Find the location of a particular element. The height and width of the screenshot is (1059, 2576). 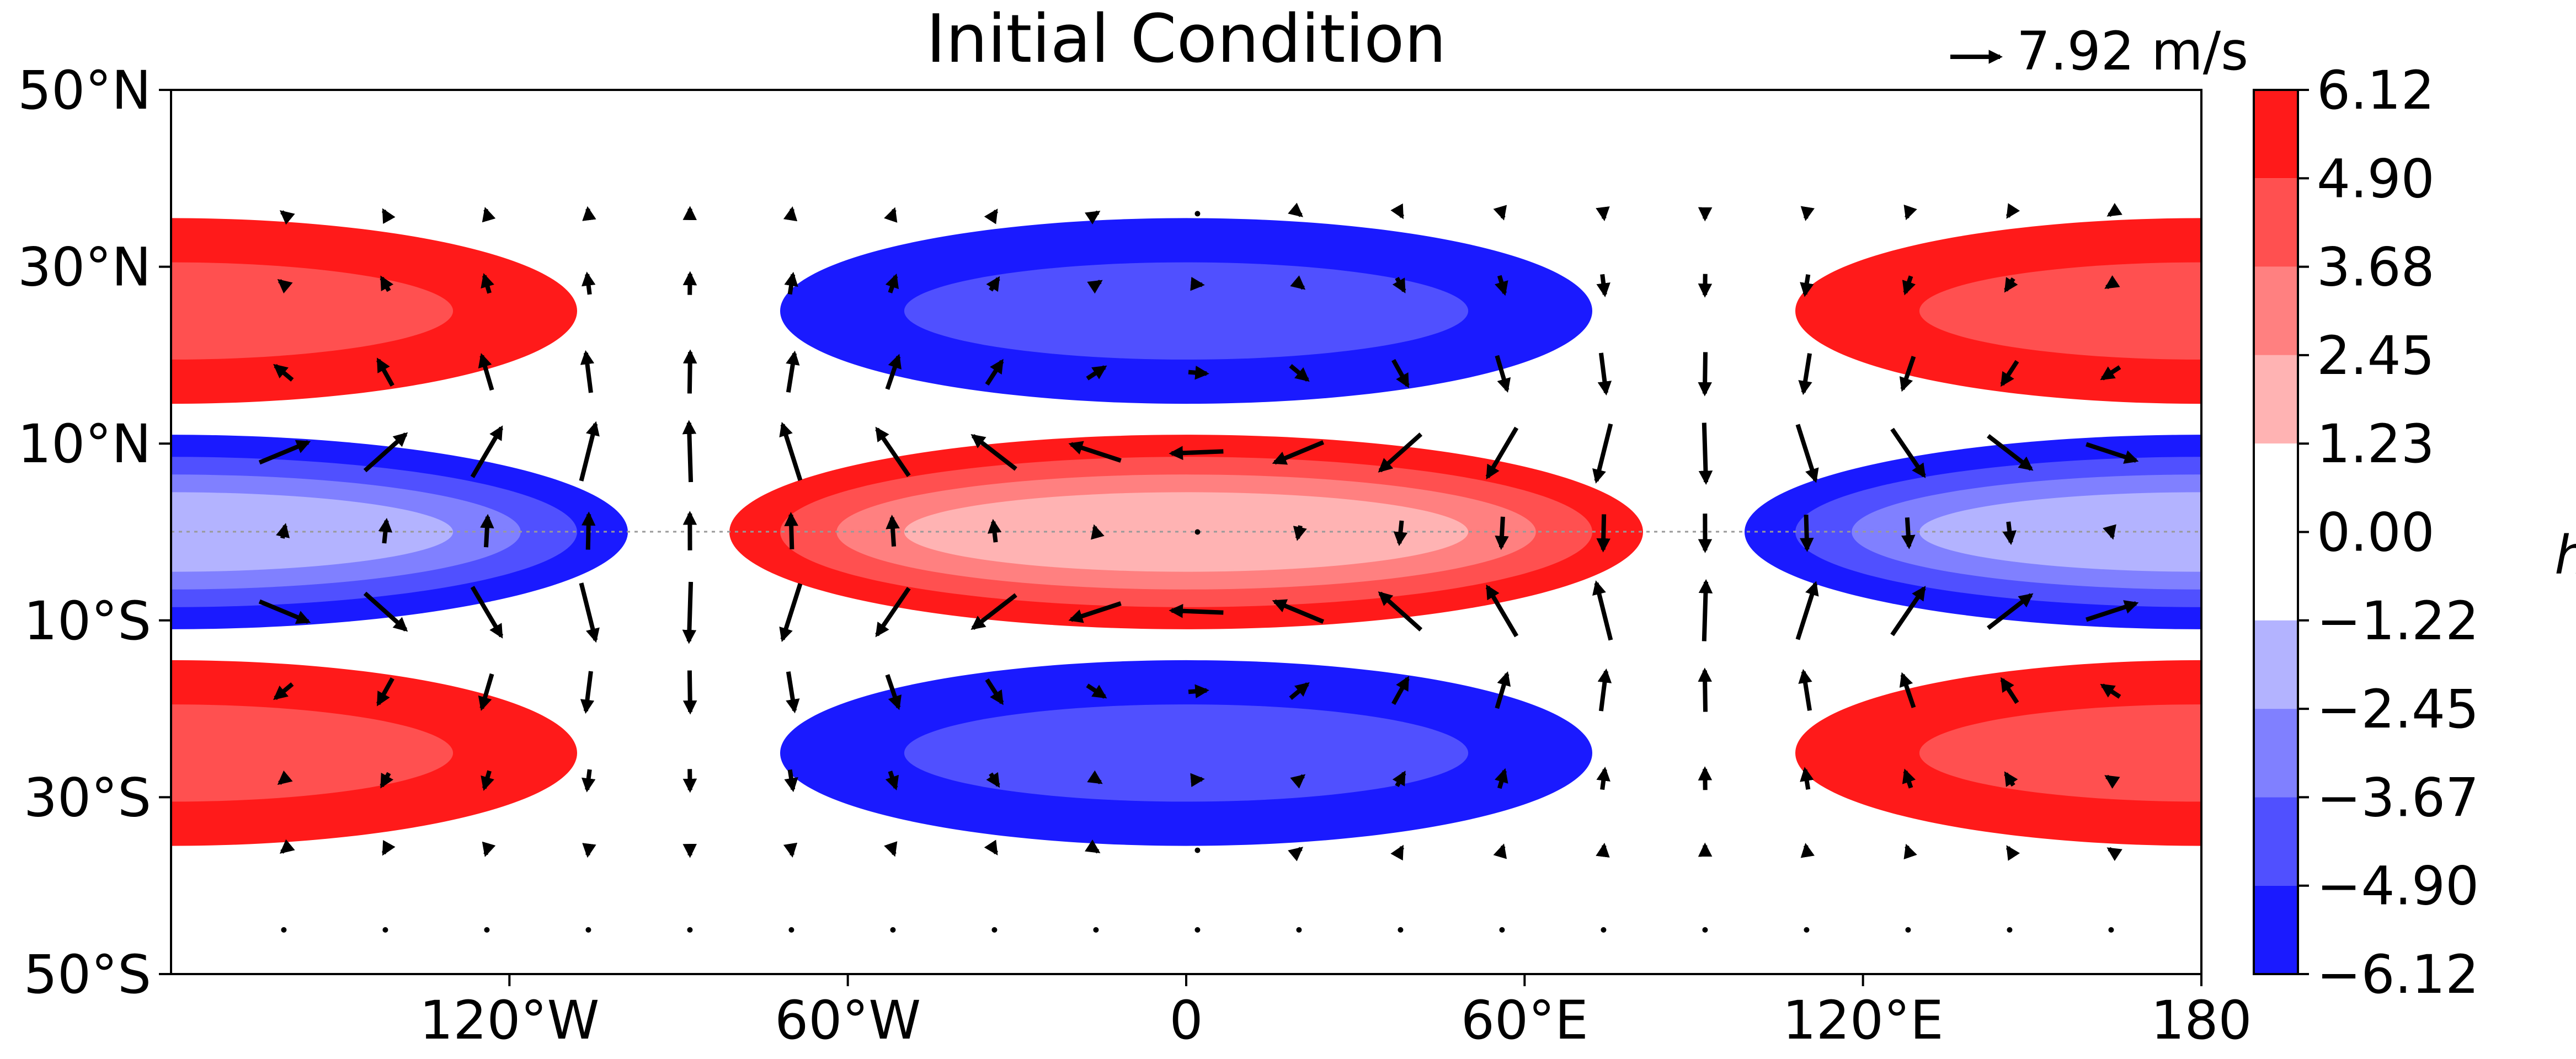

y-tick-label-1: 30°N is located at coordinates (84, 267).